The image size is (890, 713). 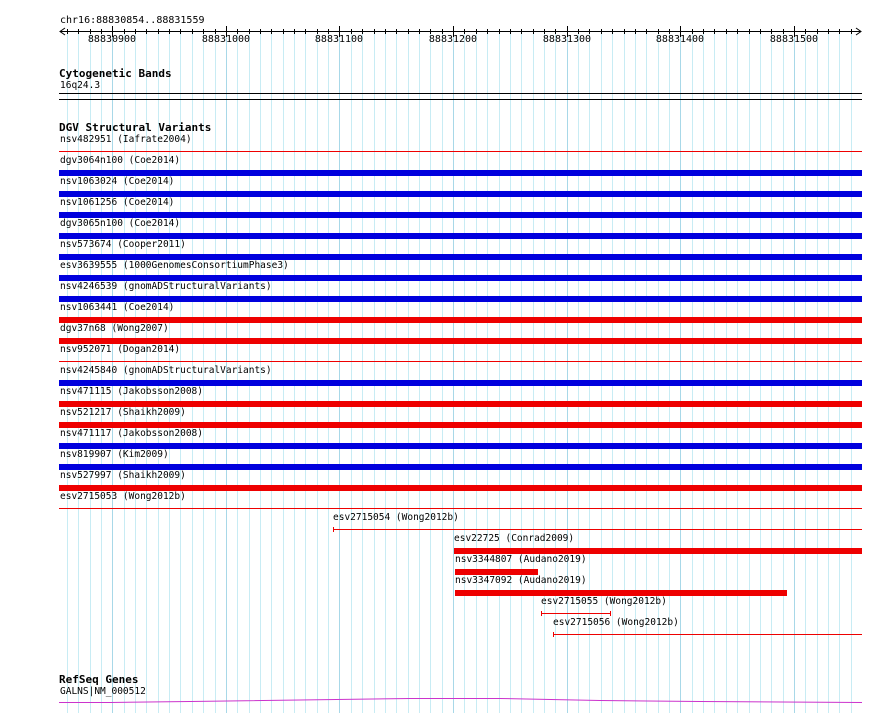 I want to click on refseq-gene-label: GALNS|NM_000512, so click(x=103, y=691).